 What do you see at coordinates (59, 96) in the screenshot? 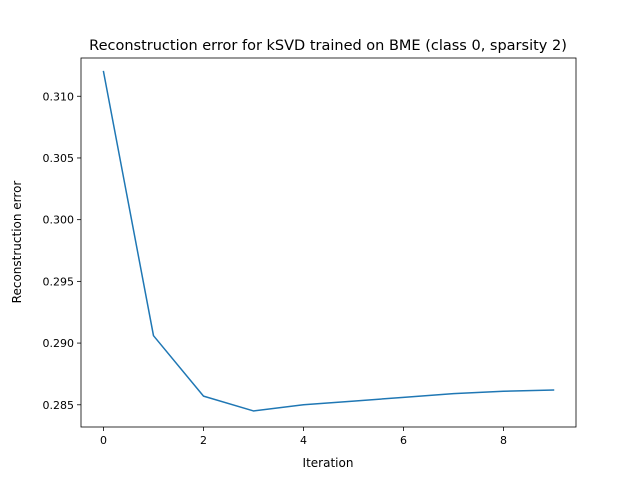
I see `y-tick-label: 0.310` at bounding box center [59, 96].